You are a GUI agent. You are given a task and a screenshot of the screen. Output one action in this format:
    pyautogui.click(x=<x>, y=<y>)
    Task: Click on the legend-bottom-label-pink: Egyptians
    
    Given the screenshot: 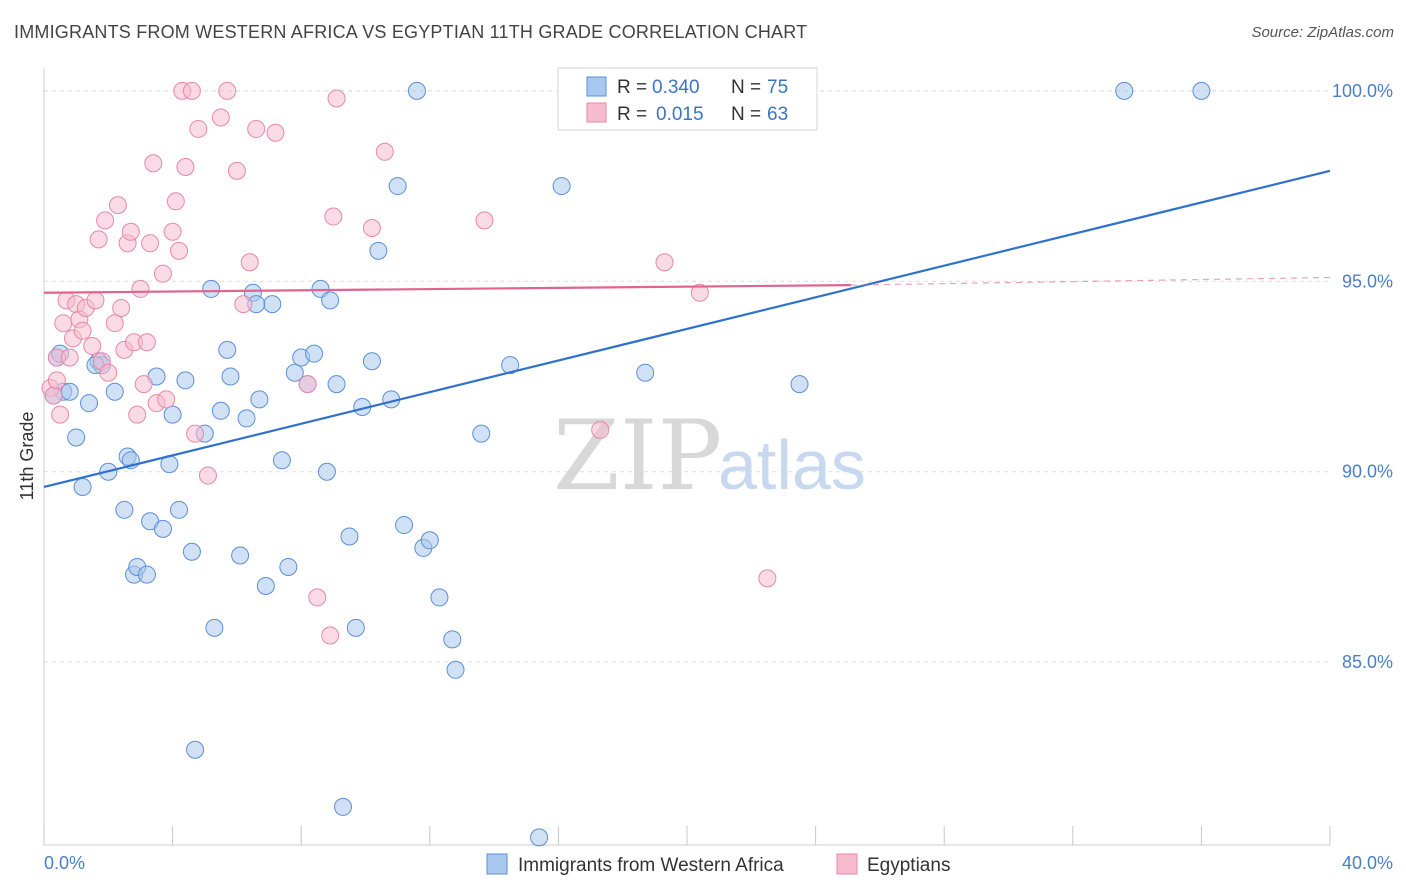 What is the action you would take?
    pyautogui.click(x=908, y=865)
    